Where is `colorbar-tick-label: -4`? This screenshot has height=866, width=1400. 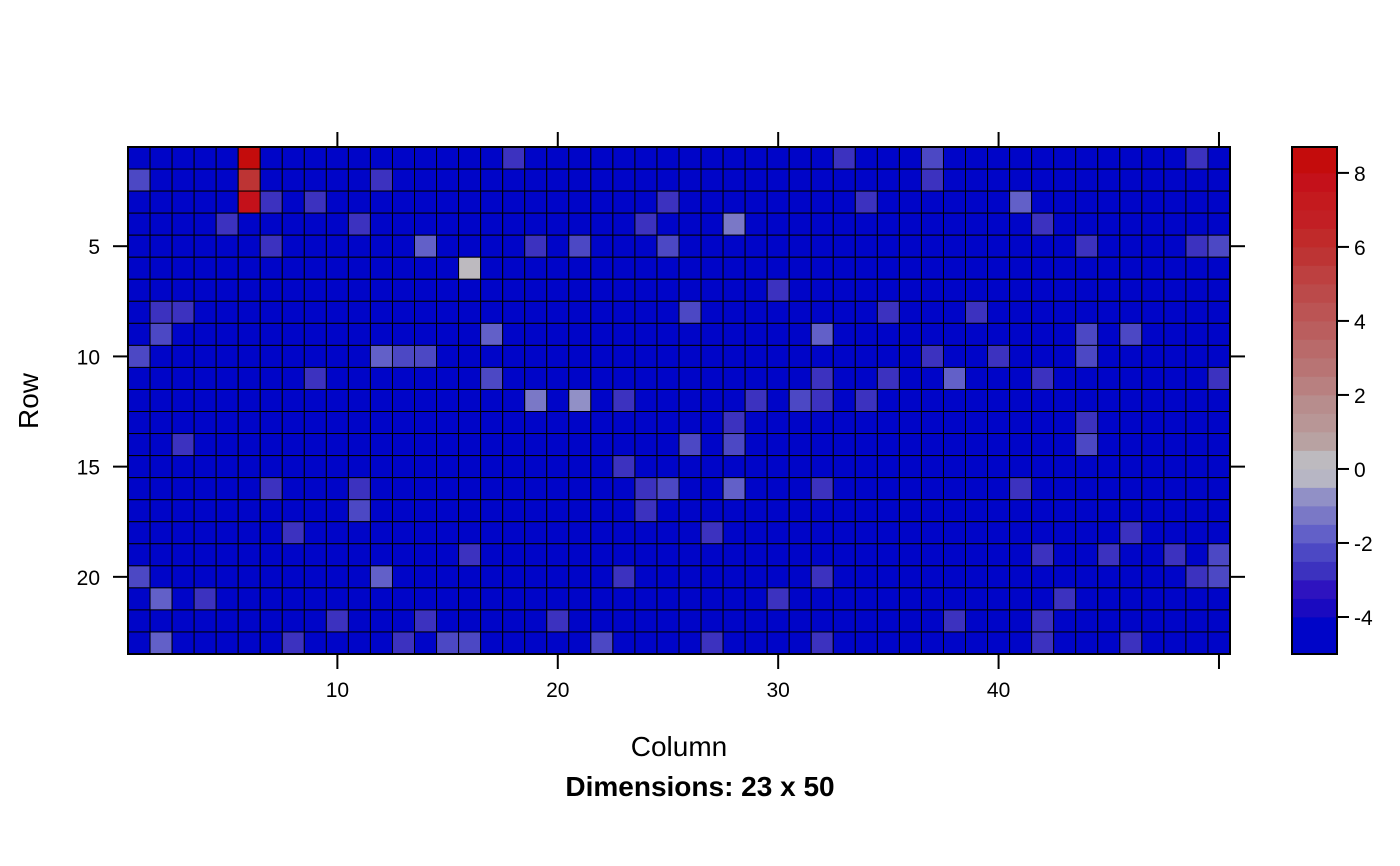 colorbar-tick-label: -4 is located at coordinates (1363, 618).